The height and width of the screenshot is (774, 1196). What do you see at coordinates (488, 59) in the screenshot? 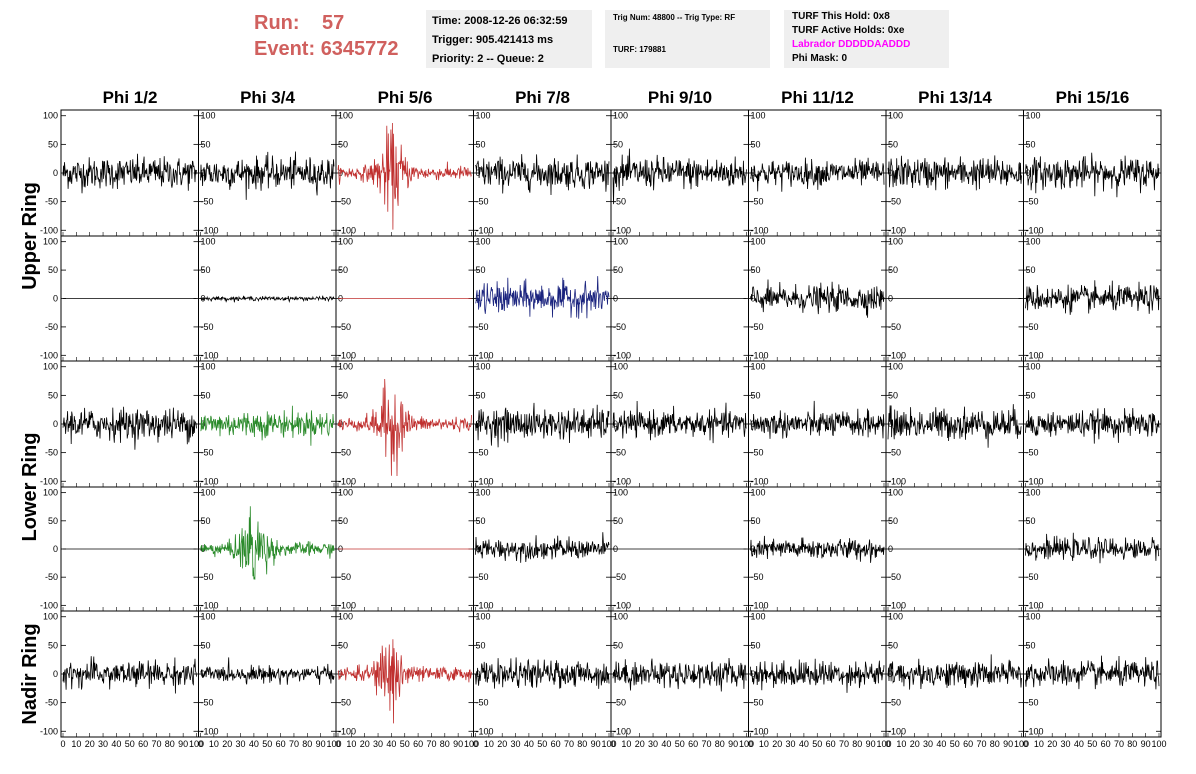
I see `priority-text: Priority: 2 -- Queue: 2` at bounding box center [488, 59].